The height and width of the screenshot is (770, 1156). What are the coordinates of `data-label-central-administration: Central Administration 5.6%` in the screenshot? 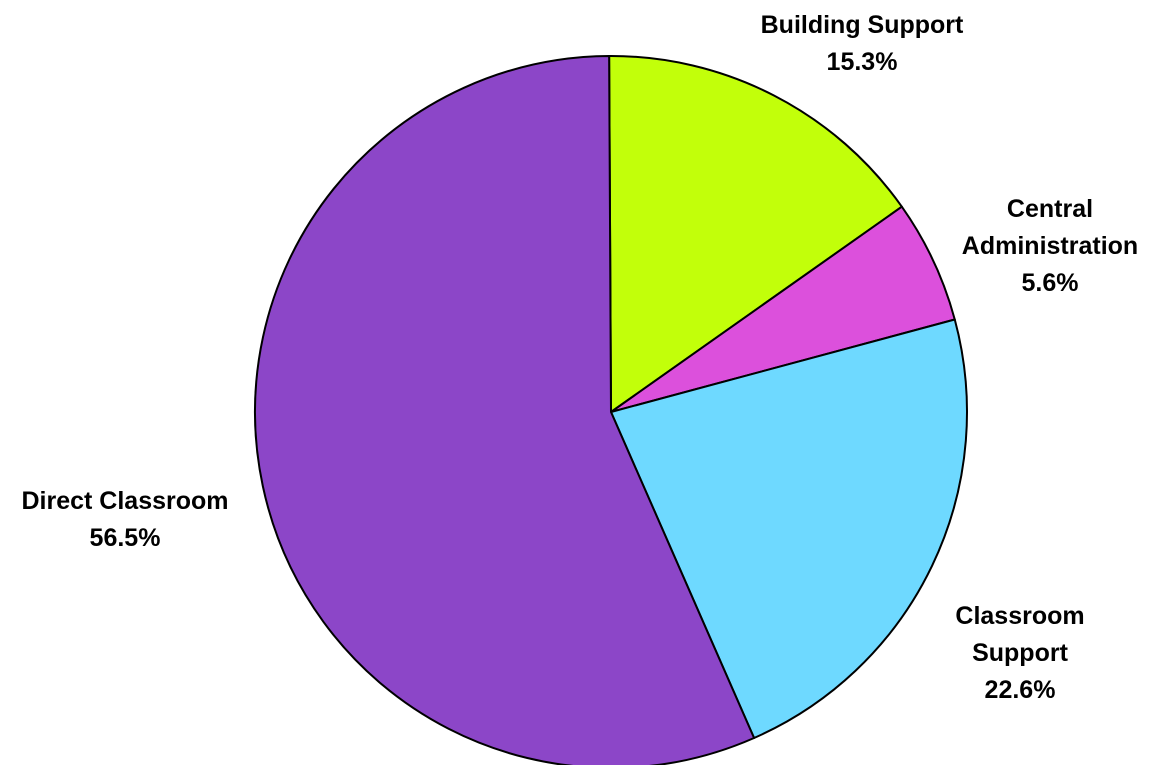 It's located at (1050, 246).